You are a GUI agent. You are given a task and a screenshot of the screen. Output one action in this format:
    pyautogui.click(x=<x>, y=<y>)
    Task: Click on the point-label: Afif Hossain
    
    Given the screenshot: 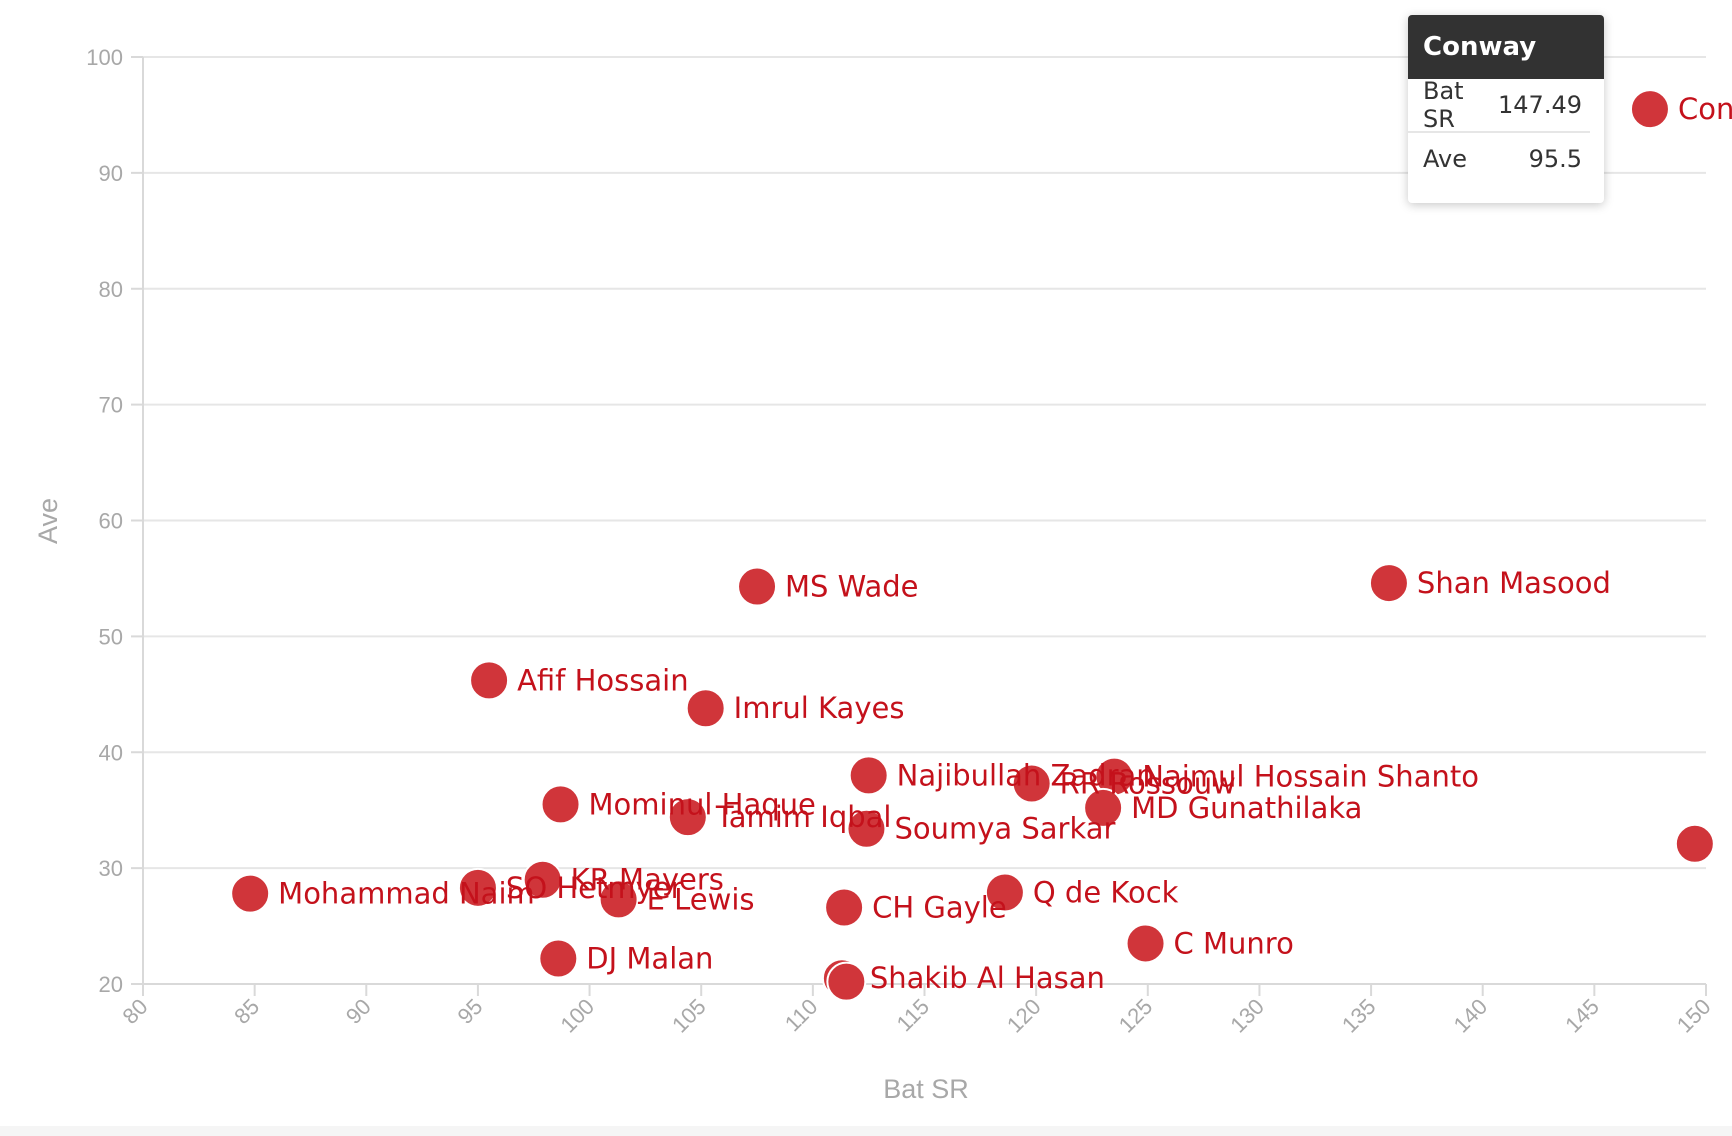 What is the action you would take?
    pyautogui.click(x=603, y=680)
    